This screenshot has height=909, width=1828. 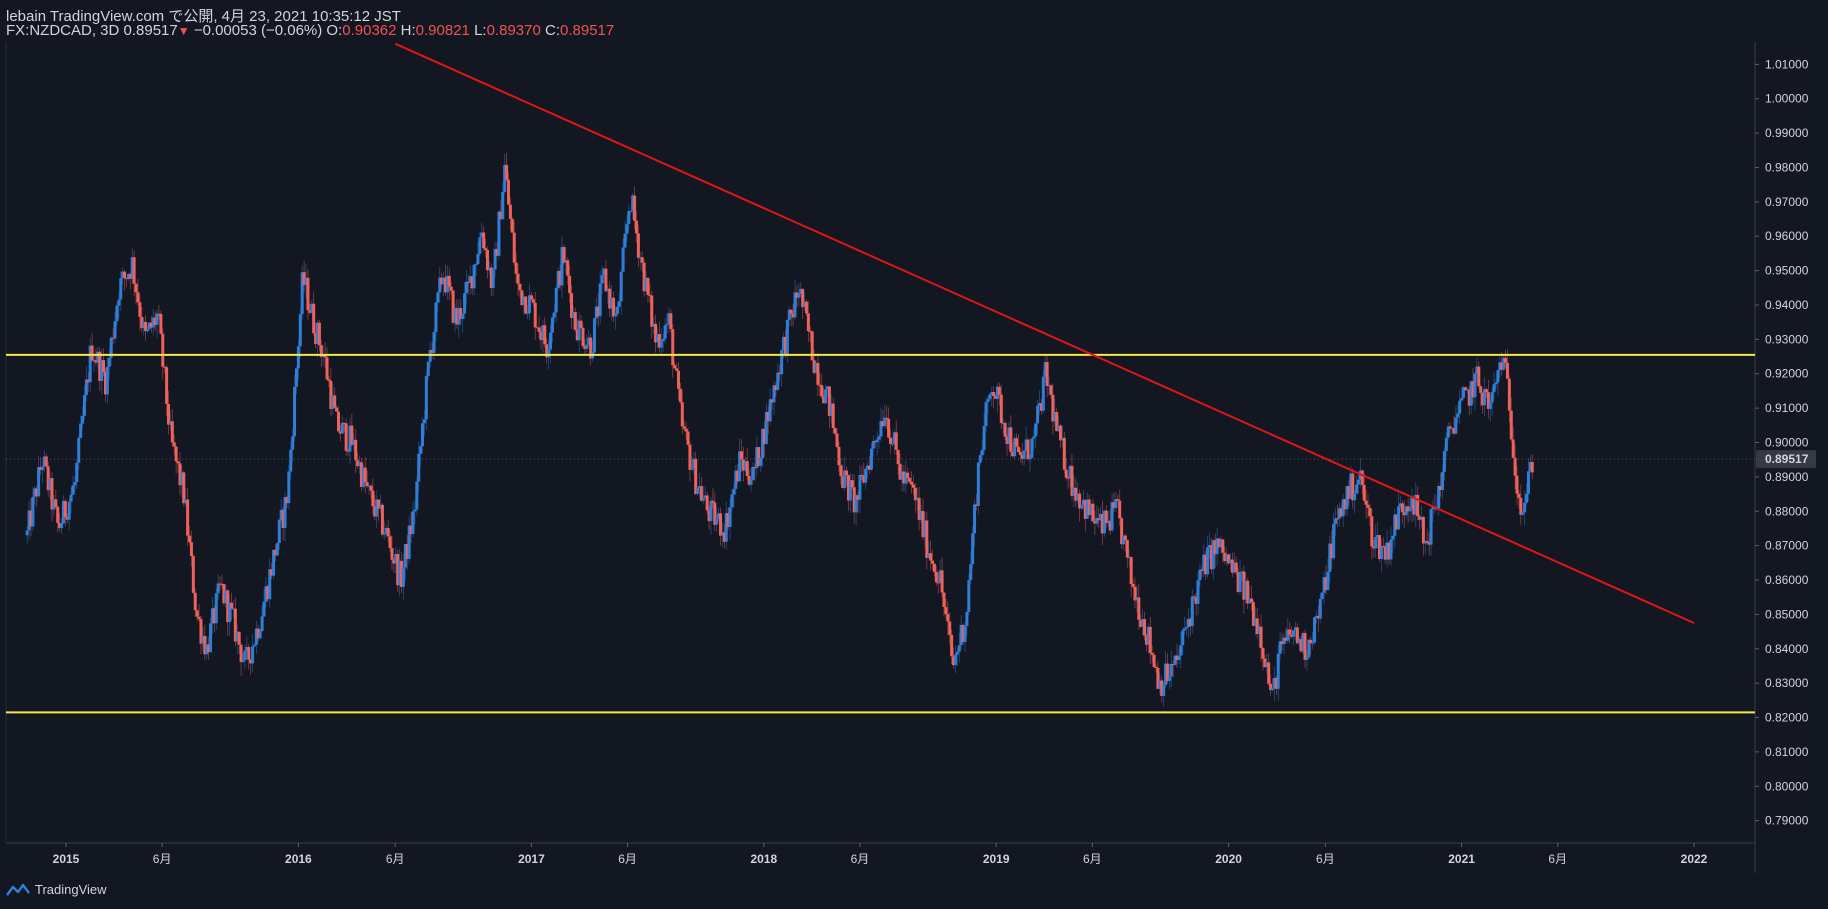 What do you see at coordinates (1787, 443) in the screenshot?
I see `price-tick-label: 0.90000` at bounding box center [1787, 443].